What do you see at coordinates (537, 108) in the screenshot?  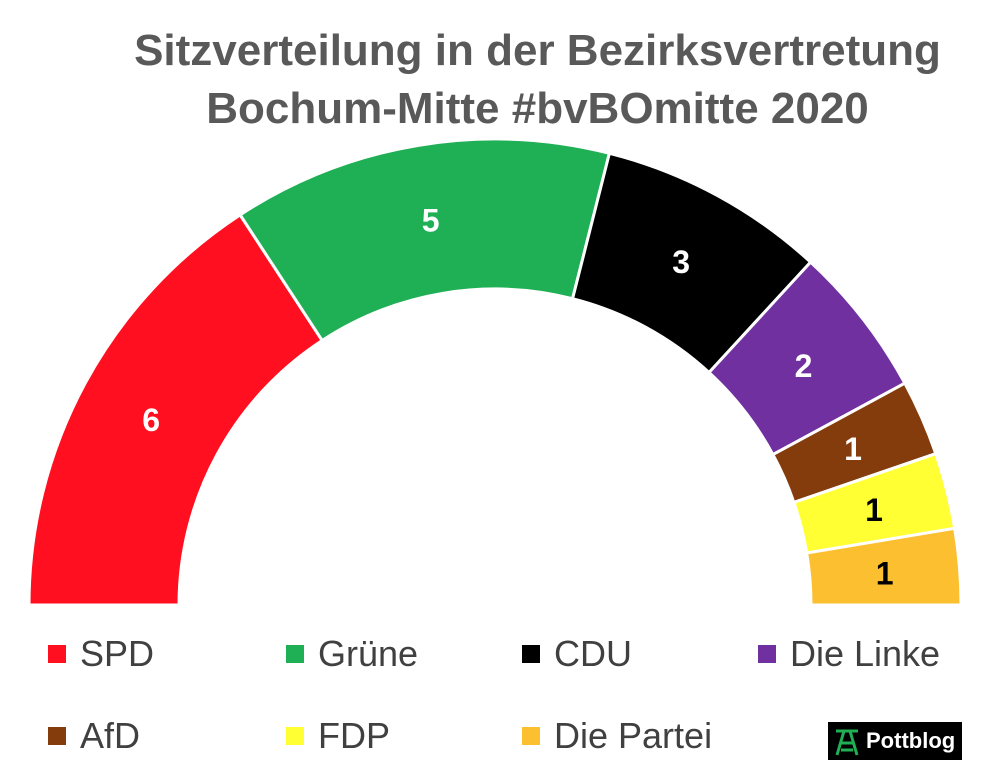 I see `chart-title-line-2: Bochum-Mitte #bvBOmitte 2020` at bounding box center [537, 108].